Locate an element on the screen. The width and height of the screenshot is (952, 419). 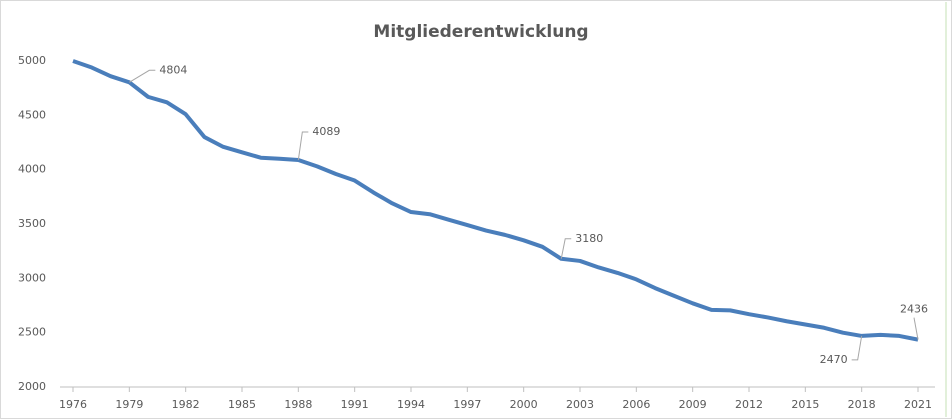
data-label: 4089 is located at coordinates (326, 131).